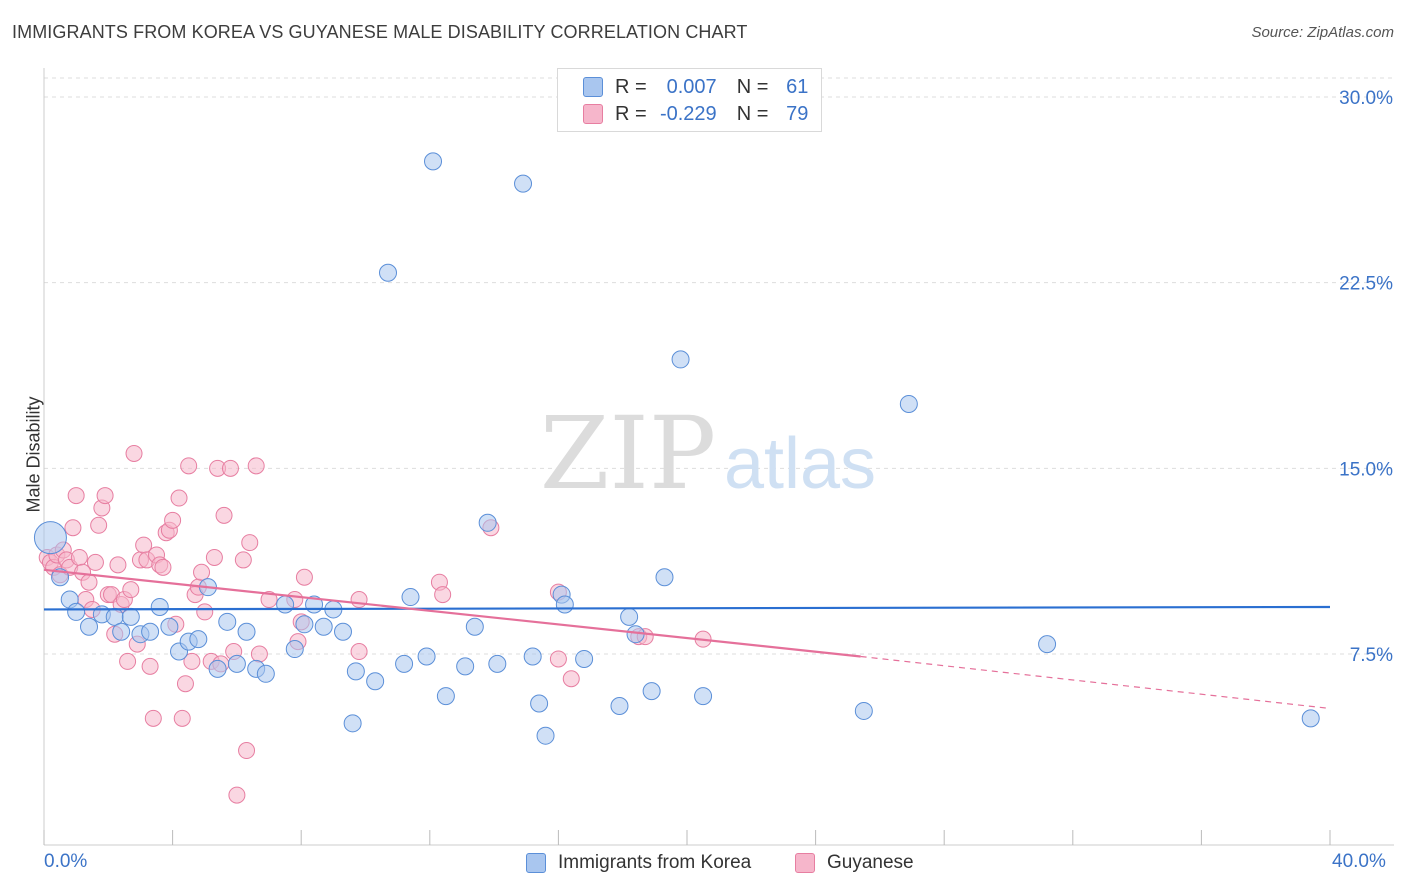 The image size is (1406, 892). What do you see at coordinates (800, 464) in the screenshot?
I see `watermark-atlas: atlas` at bounding box center [800, 464].